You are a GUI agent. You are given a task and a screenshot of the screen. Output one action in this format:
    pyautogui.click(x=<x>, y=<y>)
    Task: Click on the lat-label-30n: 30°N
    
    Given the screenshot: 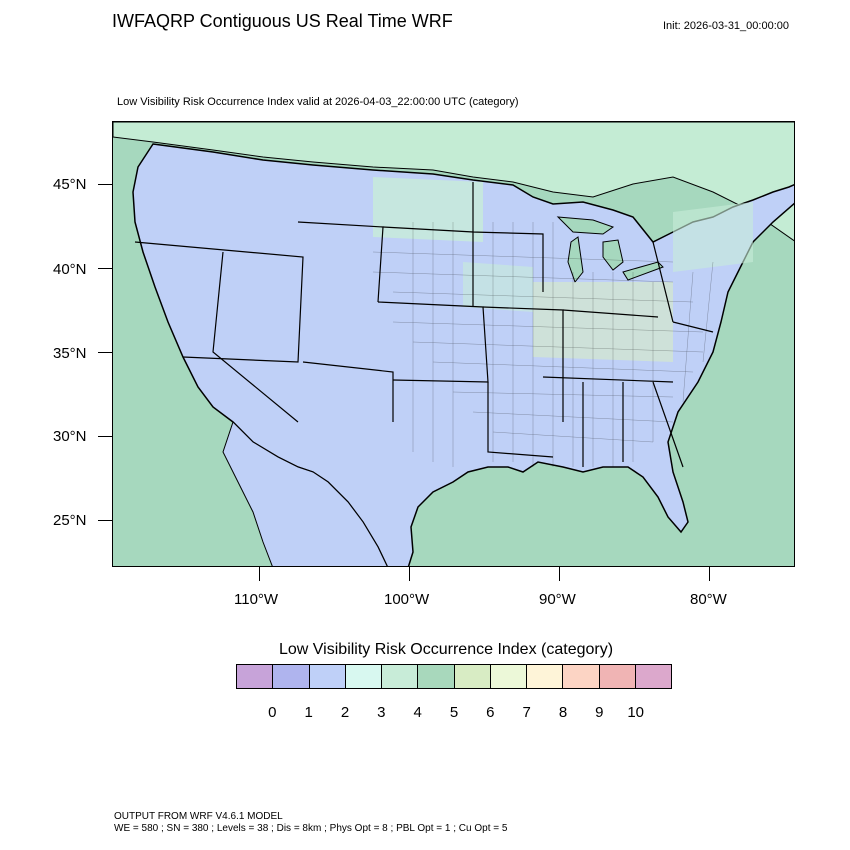 What is the action you would take?
    pyautogui.click(x=70, y=436)
    